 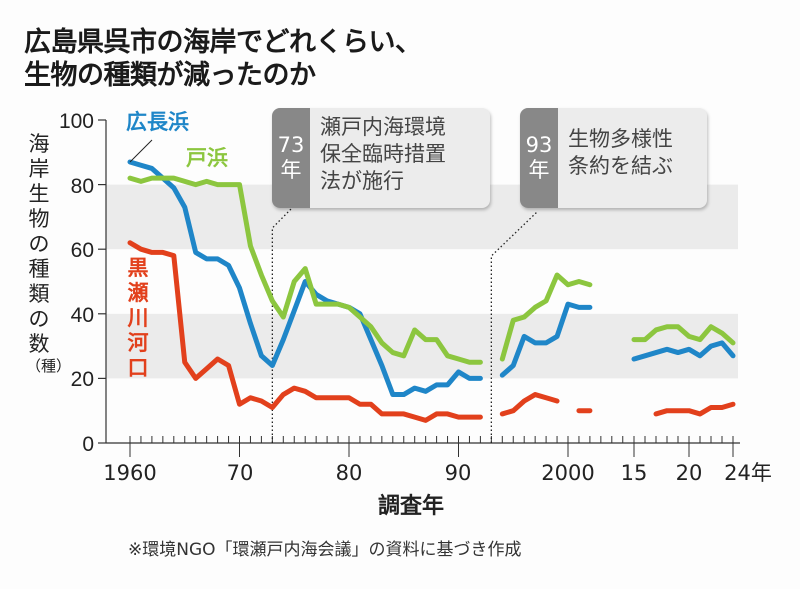 What do you see at coordinates (141, 151) in the screenshot?
I see `label-leader-line` at bounding box center [141, 151].